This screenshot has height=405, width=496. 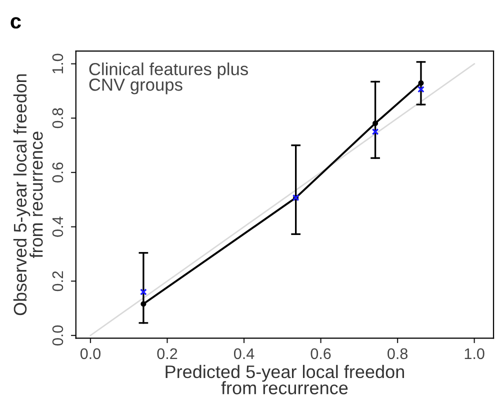 I want to click on x-tick-label: 0.0, so click(x=90, y=354).